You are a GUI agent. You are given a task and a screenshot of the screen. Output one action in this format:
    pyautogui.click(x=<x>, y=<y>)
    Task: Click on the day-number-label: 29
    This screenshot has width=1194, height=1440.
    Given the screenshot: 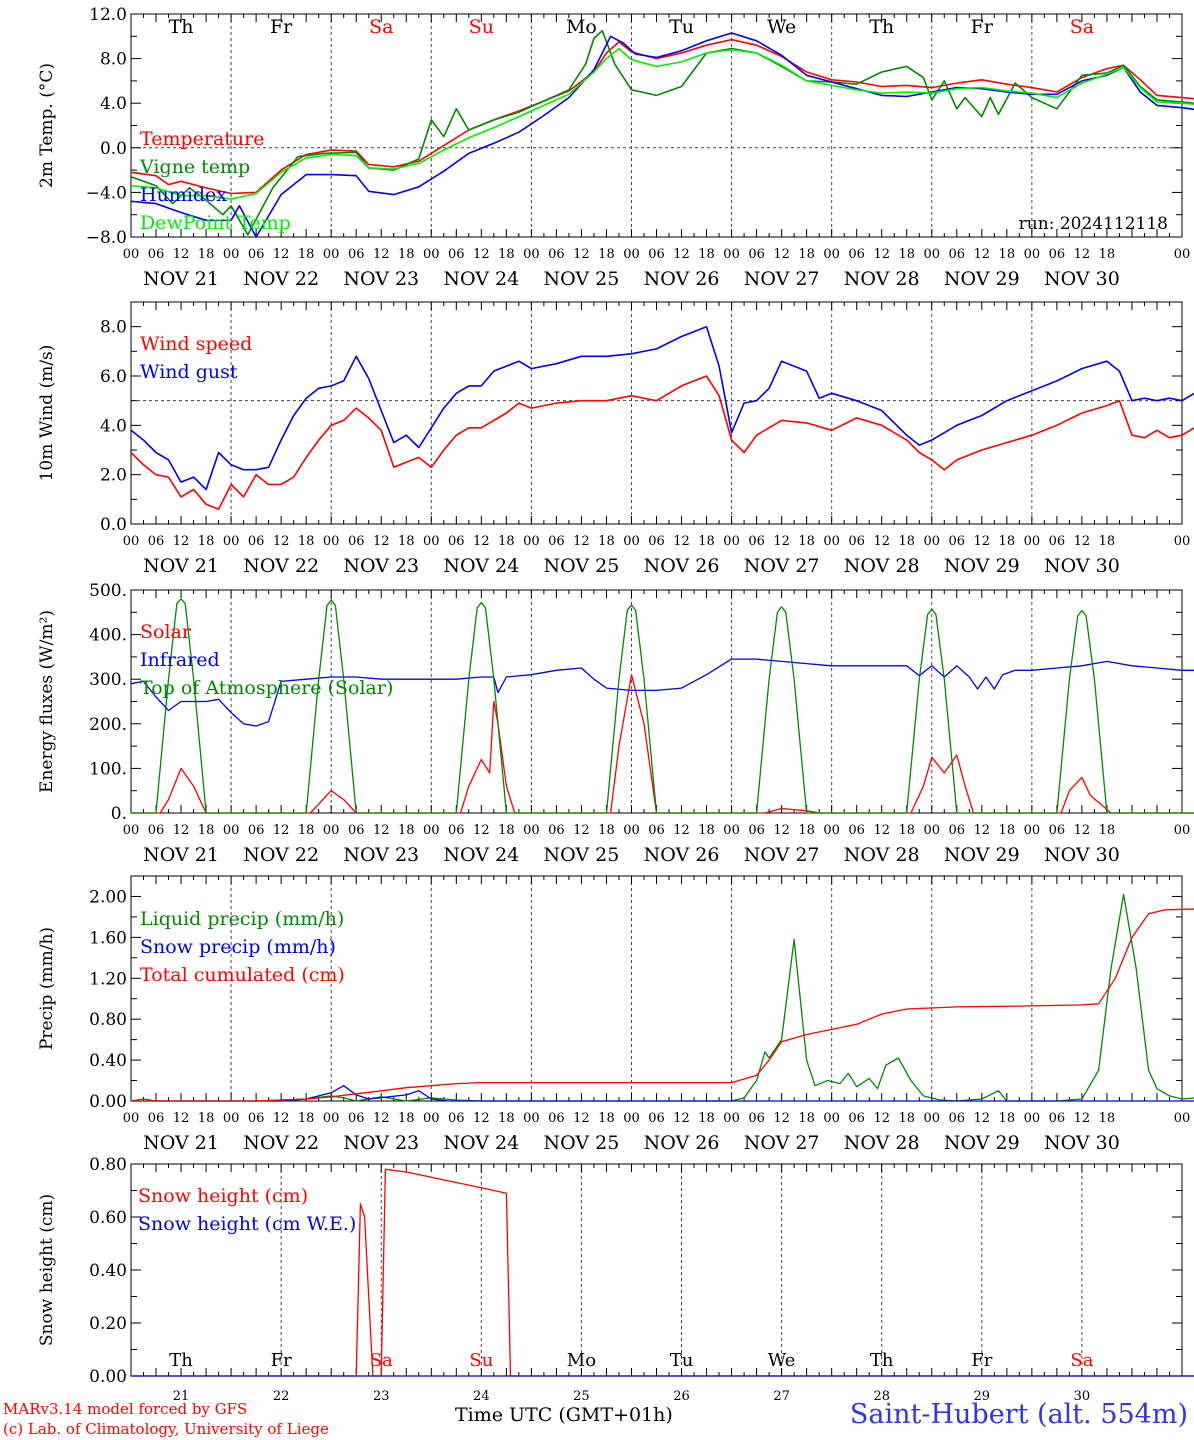 What is the action you would take?
    pyautogui.click(x=982, y=1396)
    